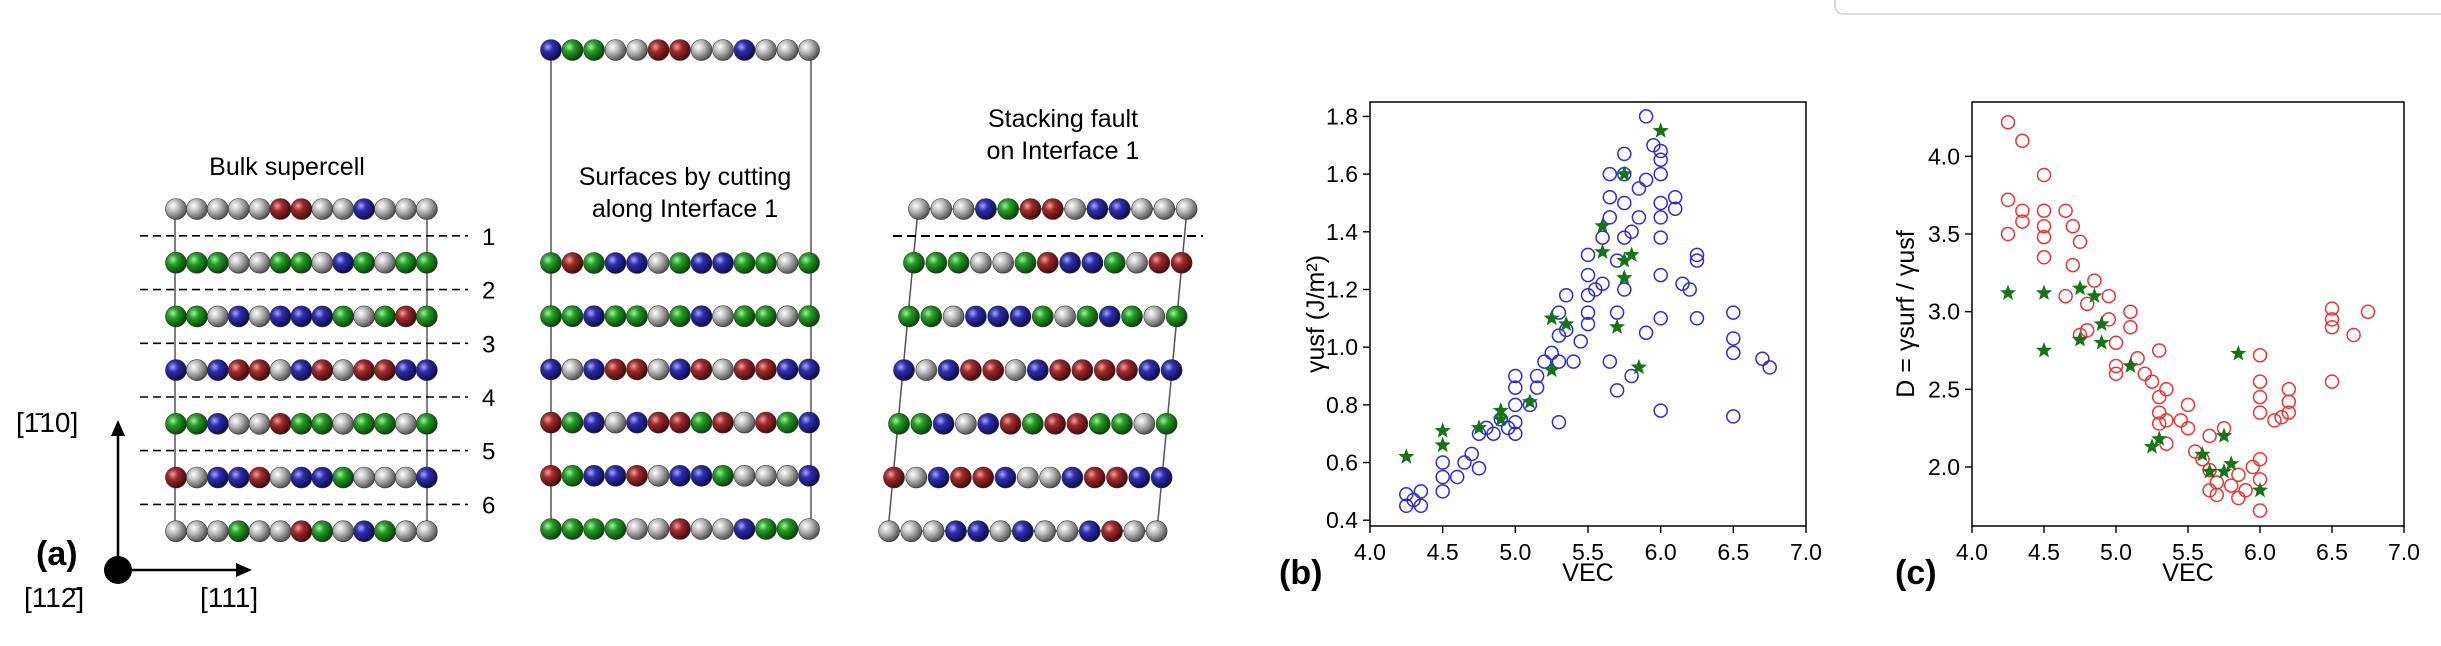  What do you see at coordinates (287, 167) in the screenshot?
I see `bulk-supercell-title: Bulk supercell` at bounding box center [287, 167].